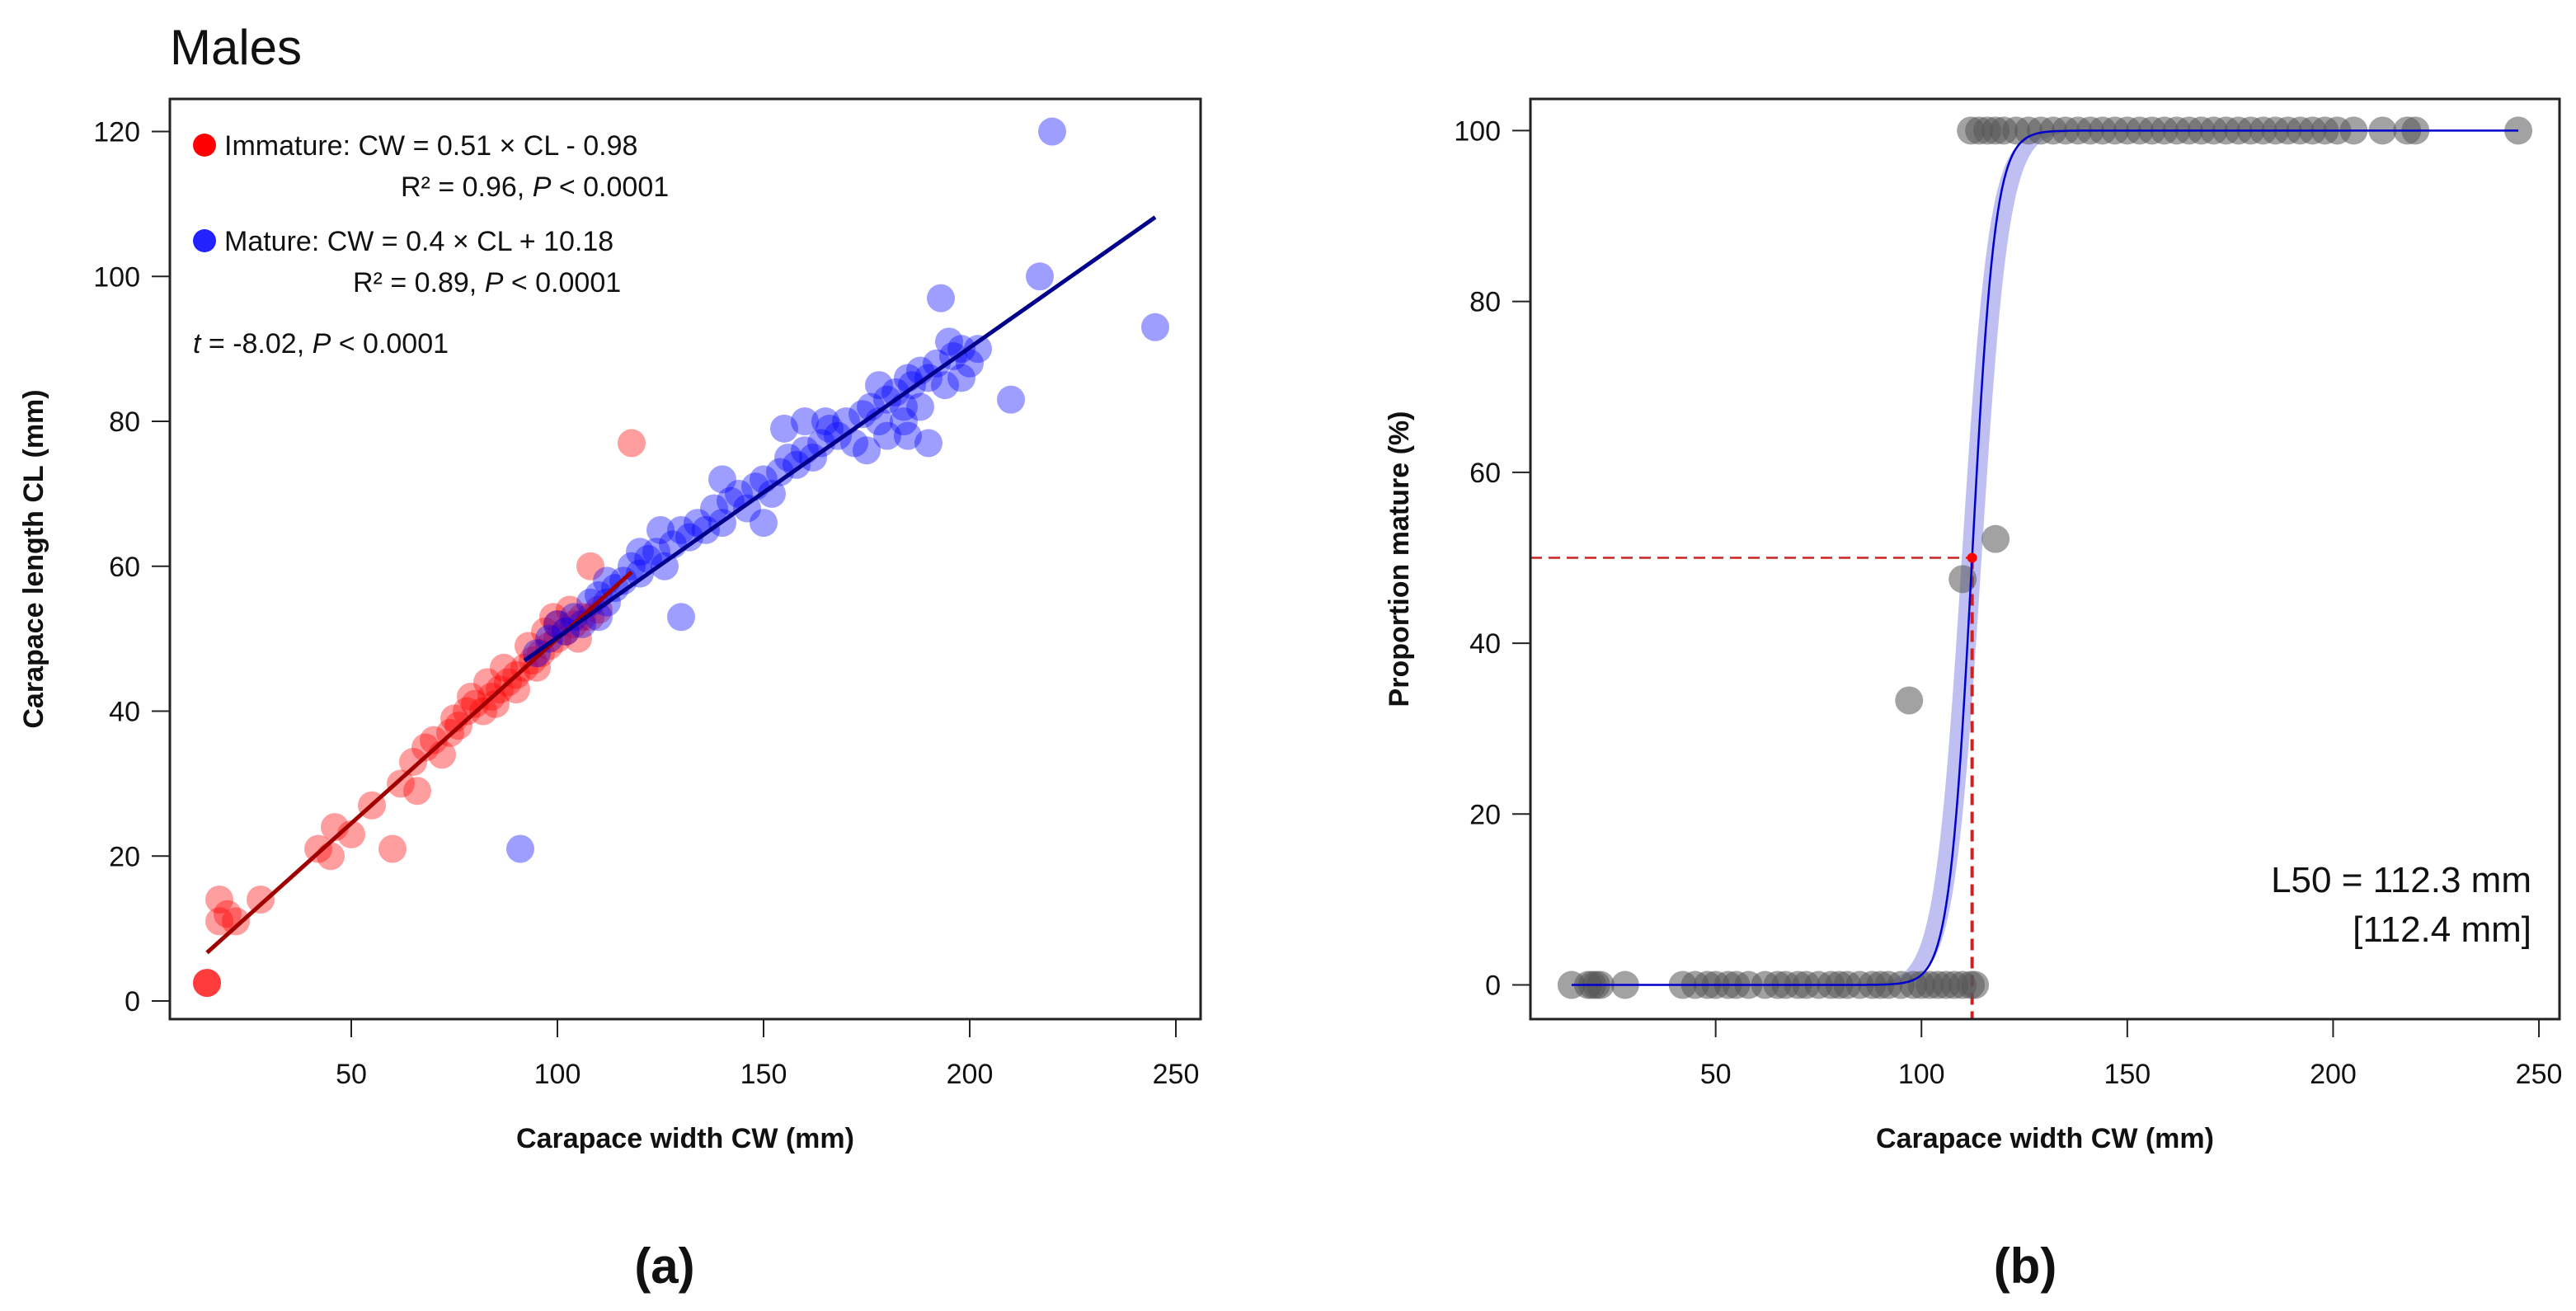 The image size is (2576, 1311). I want to click on legend-mature-stats: R² = 0.89, P < 0.0001, so click(487, 283).